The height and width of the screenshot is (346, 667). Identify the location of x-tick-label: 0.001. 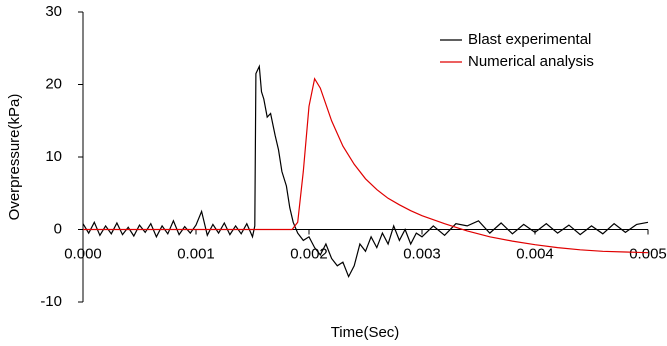
(196, 253).